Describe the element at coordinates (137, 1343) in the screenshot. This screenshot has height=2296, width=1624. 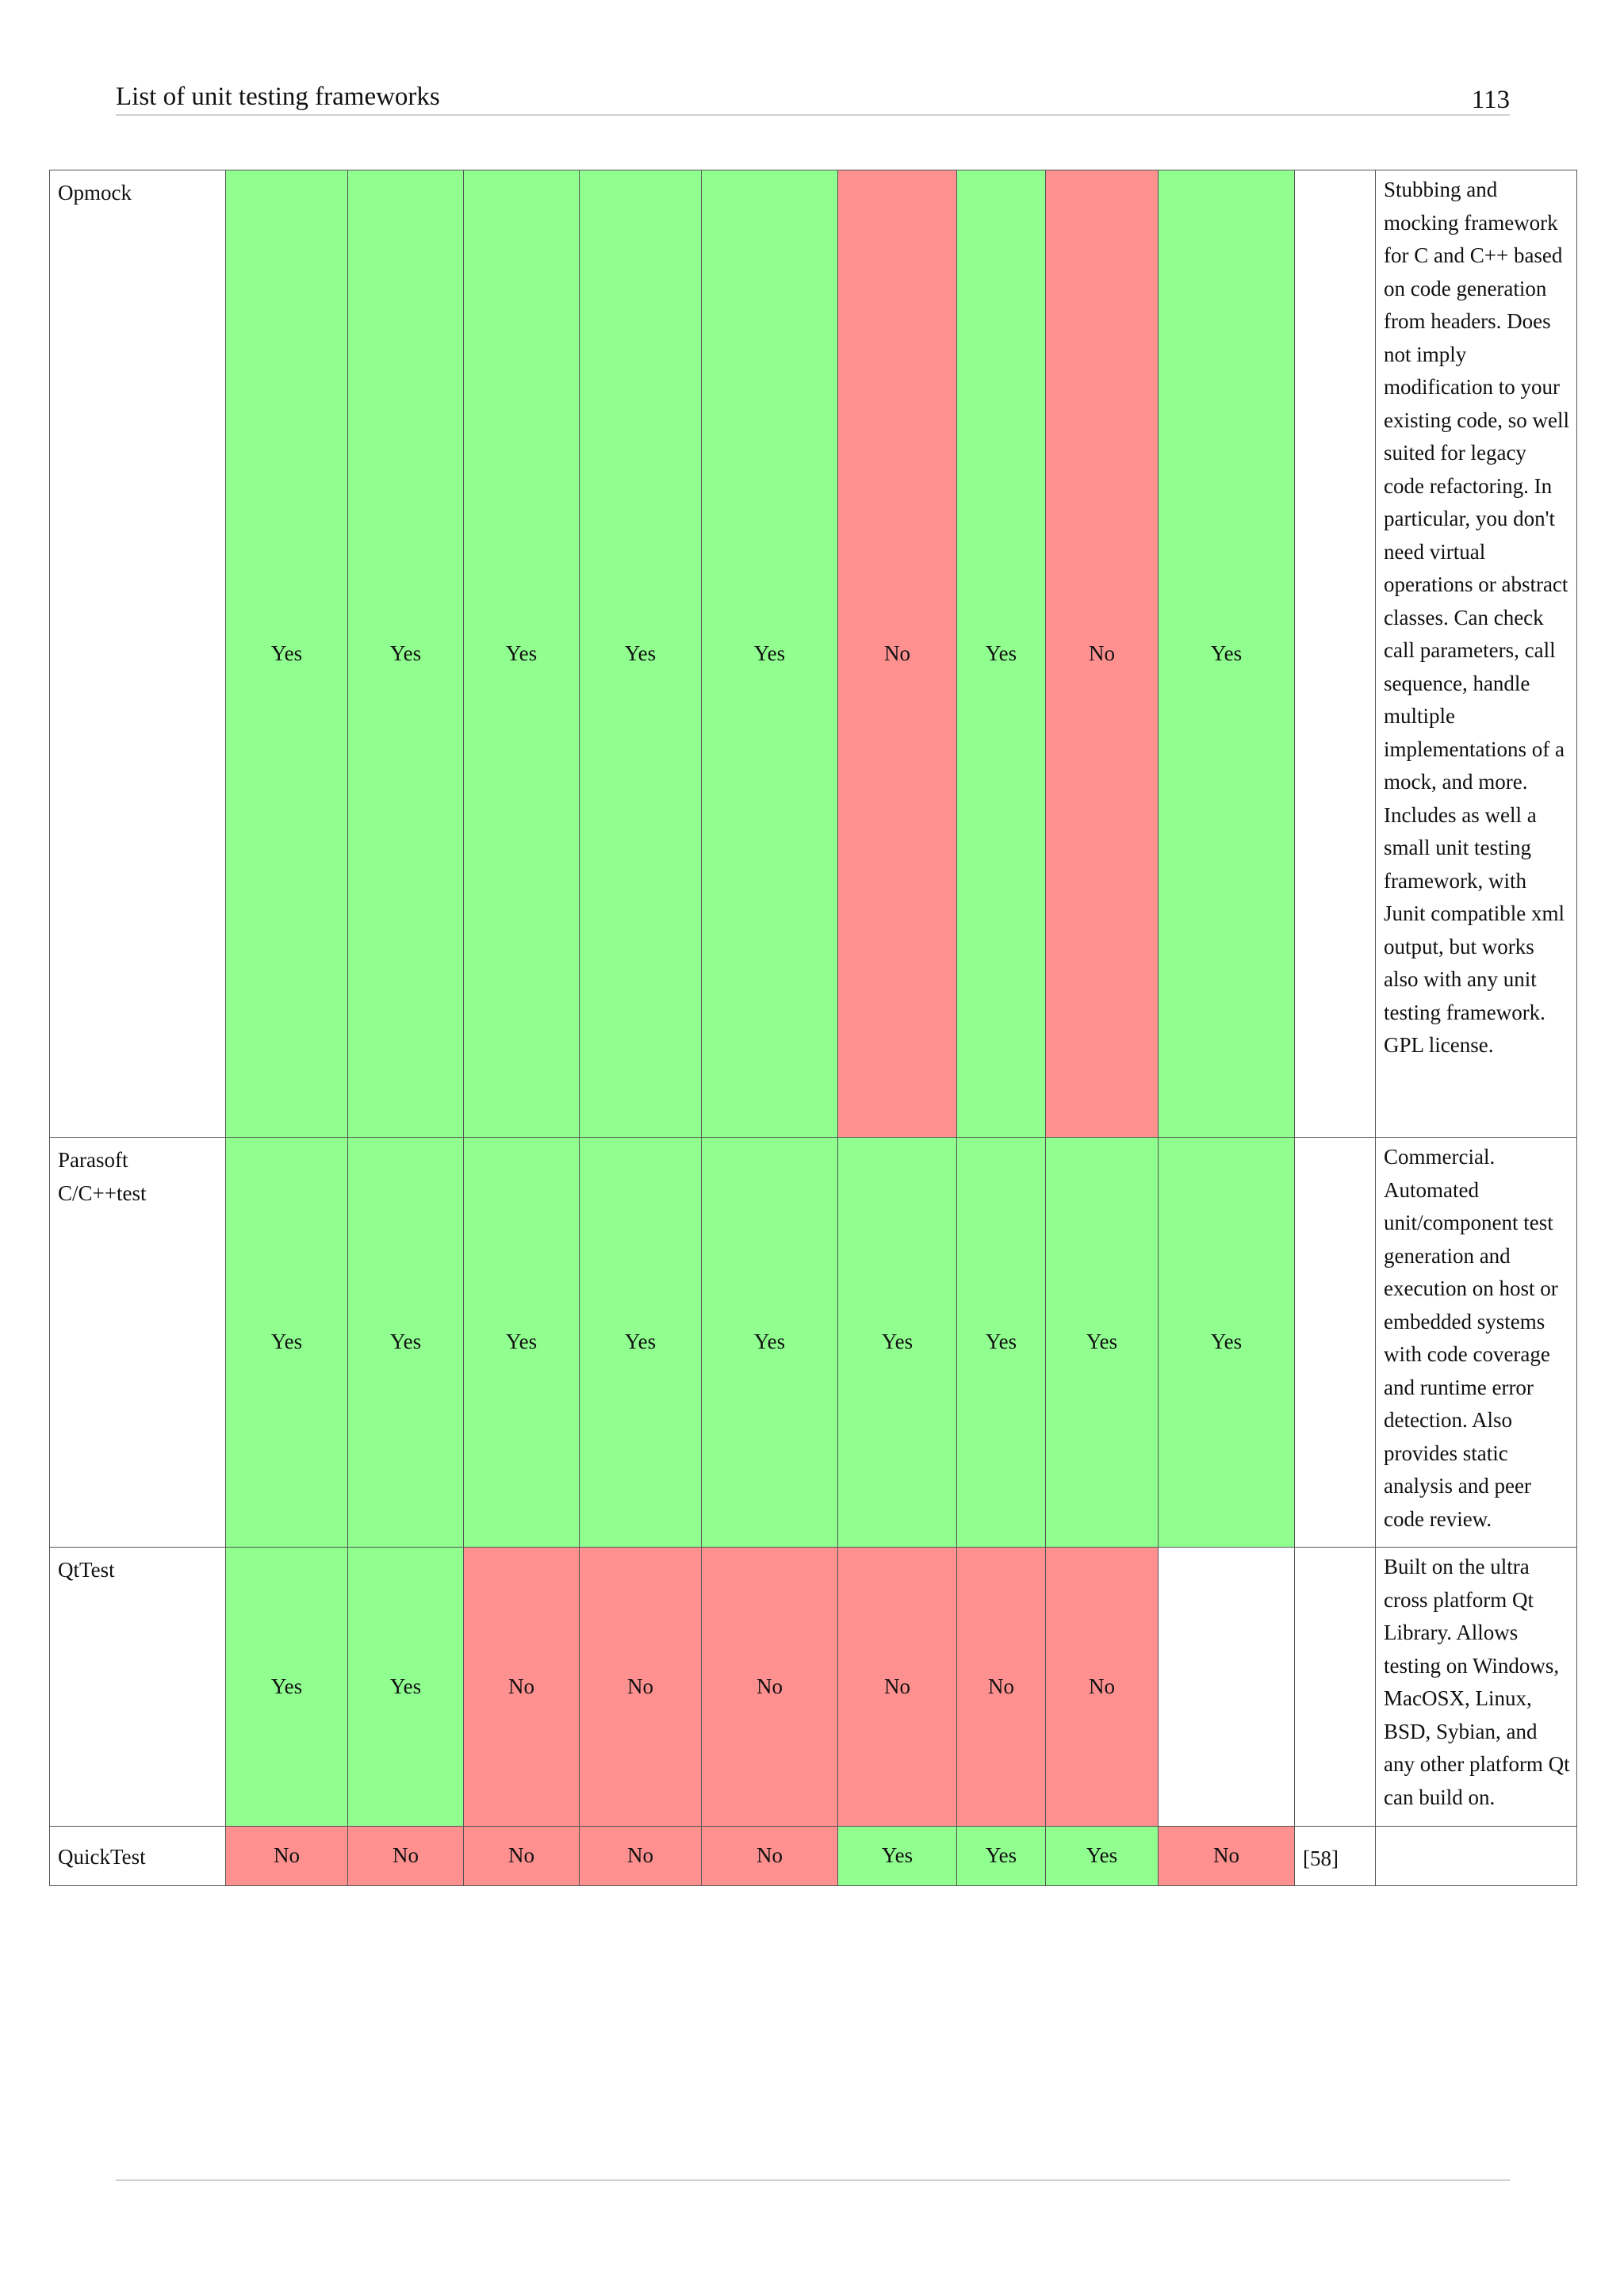
I see `framework-name-cell: Parasoft C/C++test` at that location.